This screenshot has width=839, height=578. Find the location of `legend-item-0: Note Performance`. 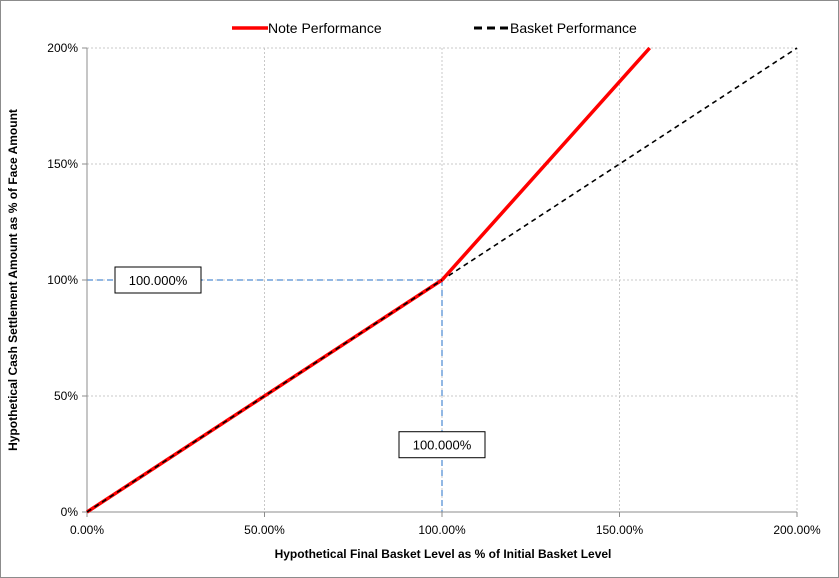

legend-item-0: Note Performance is located at coordinates (307, 28).